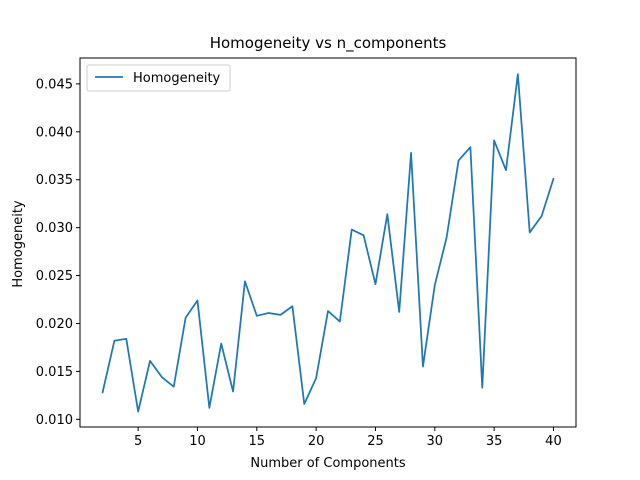 This screenshot has height=480, width=640. I want to click on legend-box, so click(158, 78).